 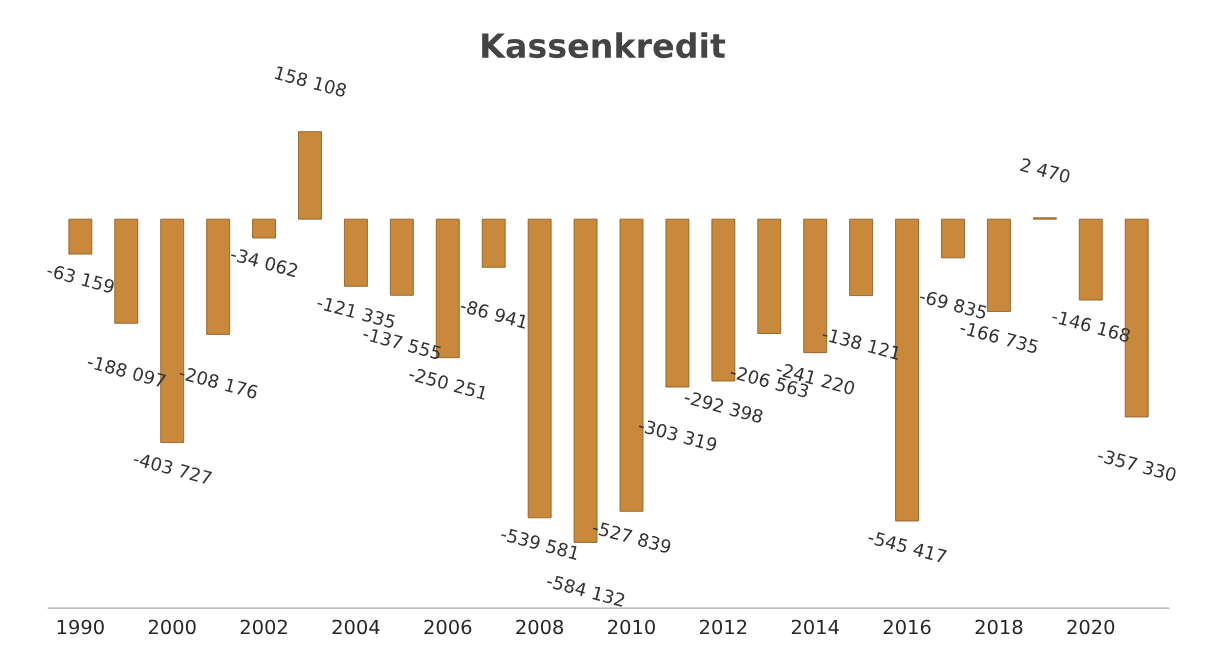 What do you see at coordinates (80, 627) in the screenshot?
I see `x-tick-label: 1990` at bounding box center [80, 627].